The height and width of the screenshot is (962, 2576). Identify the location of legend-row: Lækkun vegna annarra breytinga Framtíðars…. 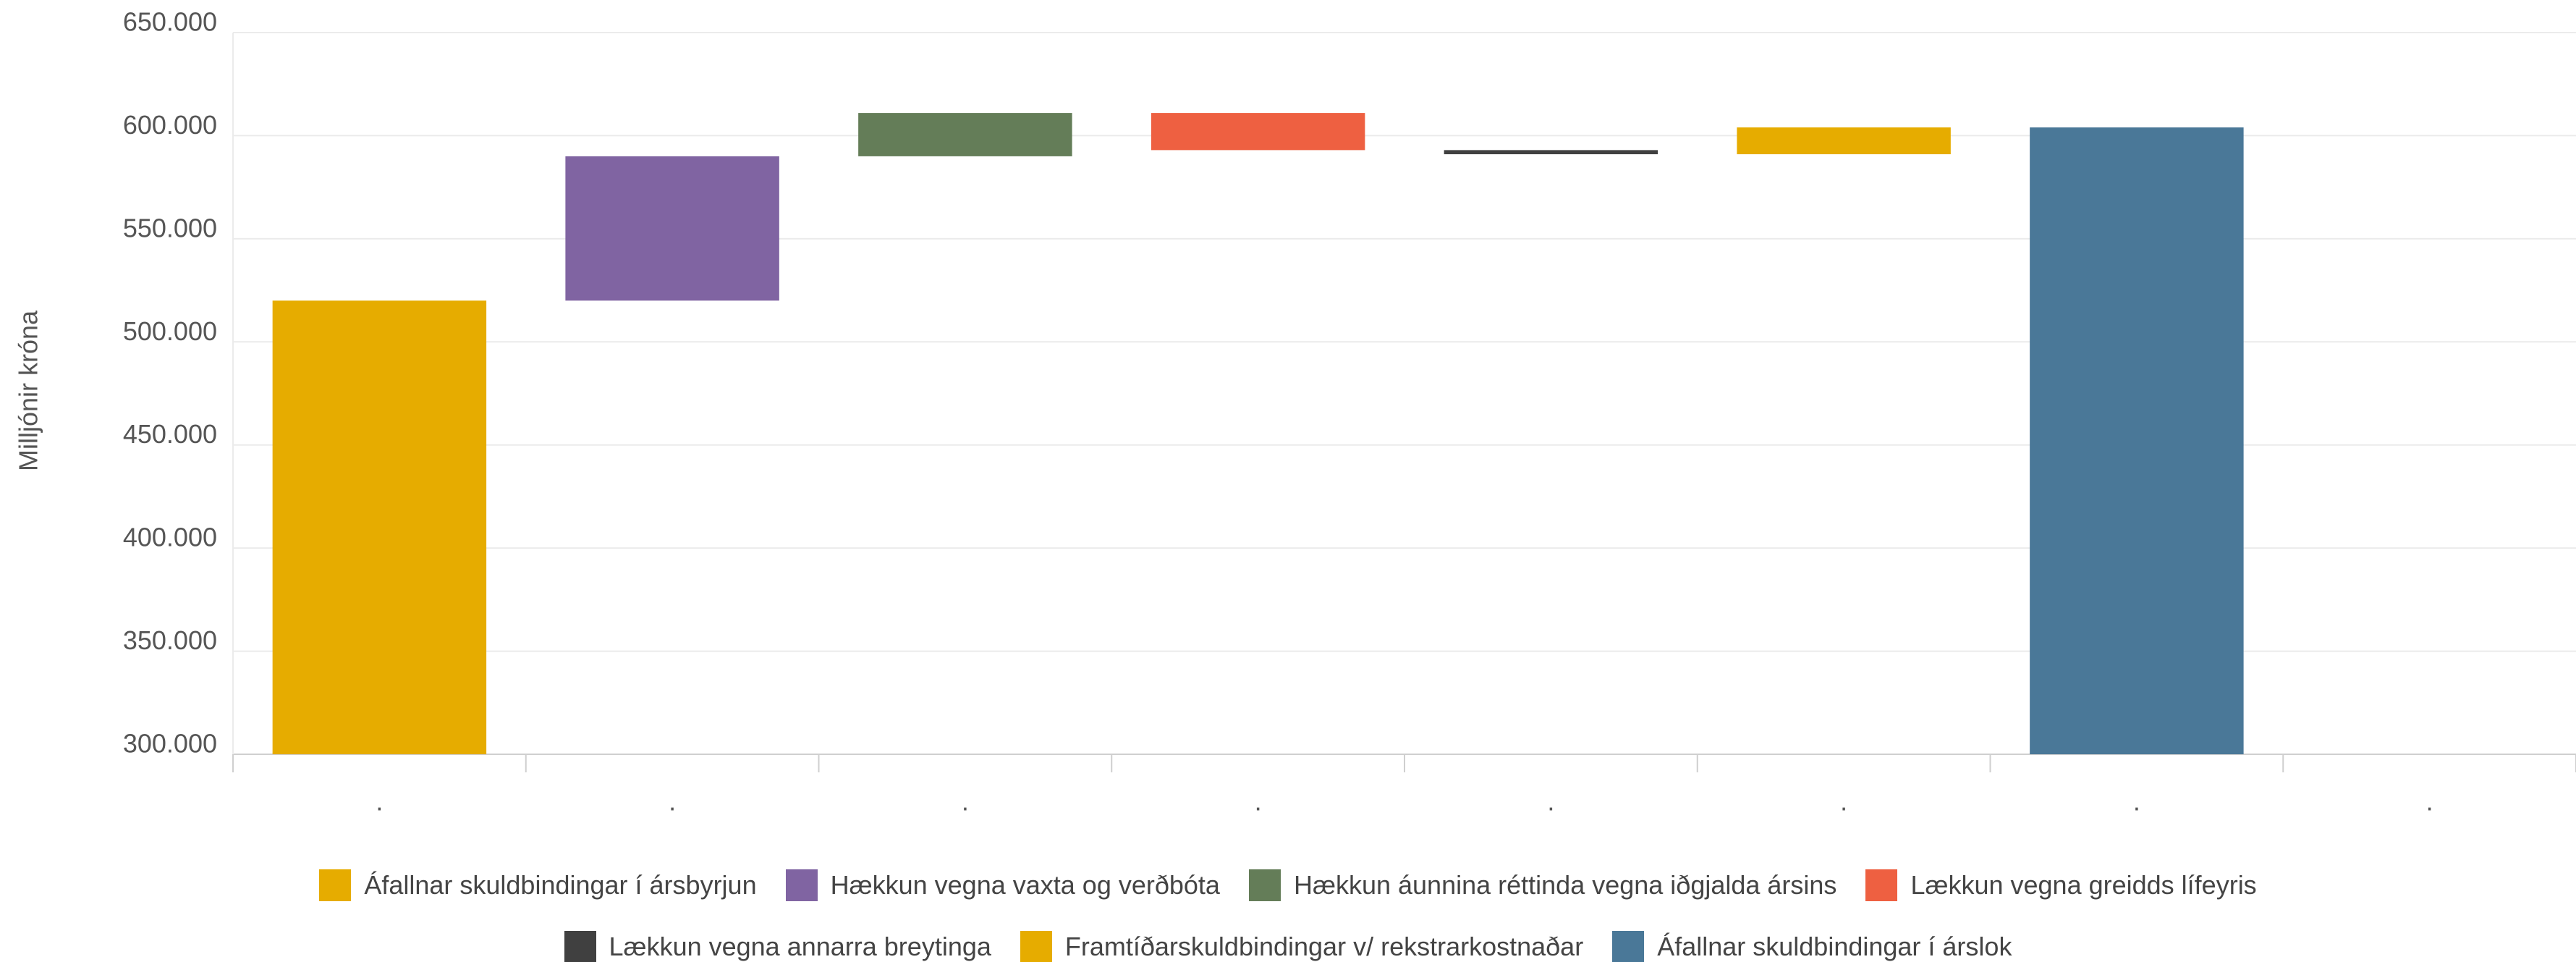
(1288, 939).